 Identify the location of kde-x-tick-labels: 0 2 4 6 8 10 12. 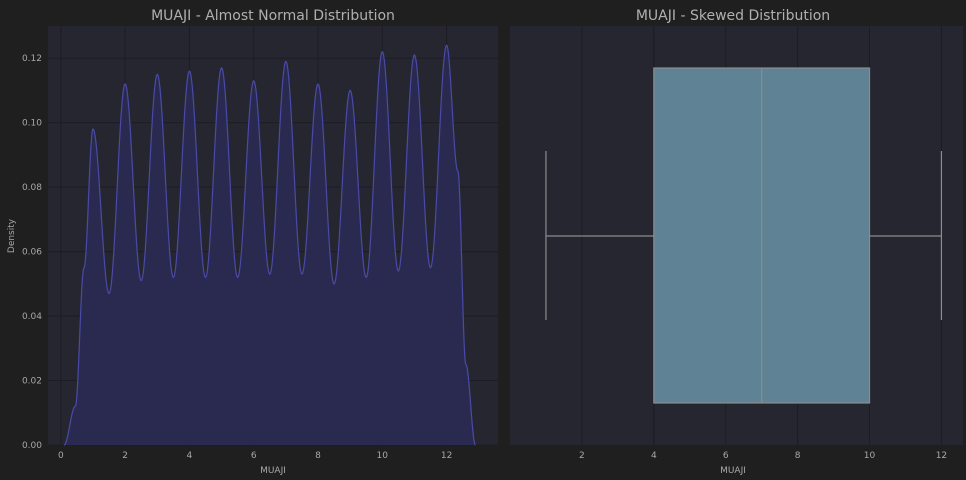
(255, 456).